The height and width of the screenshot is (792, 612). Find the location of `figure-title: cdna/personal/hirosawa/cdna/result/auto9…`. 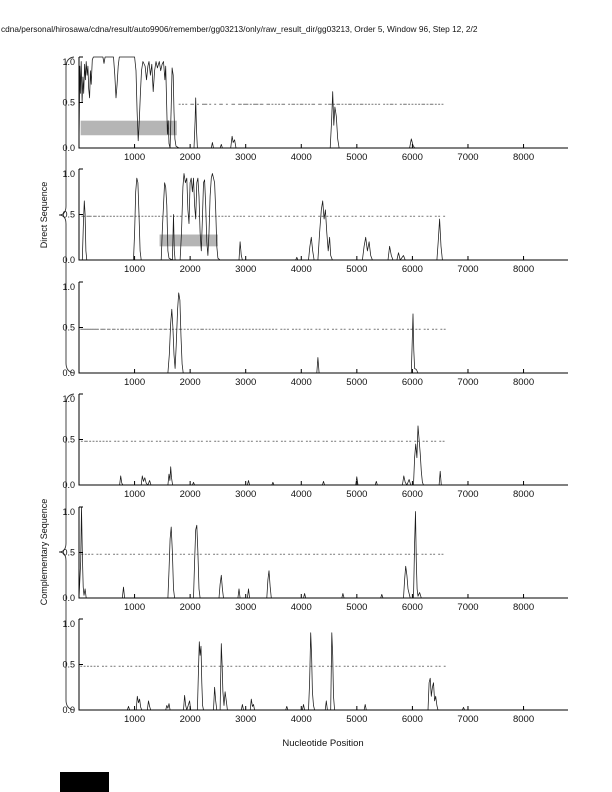

figure-title: cdna/personal/hirosawa/cdna/result/auto9… is located at coordinates (239, 29).